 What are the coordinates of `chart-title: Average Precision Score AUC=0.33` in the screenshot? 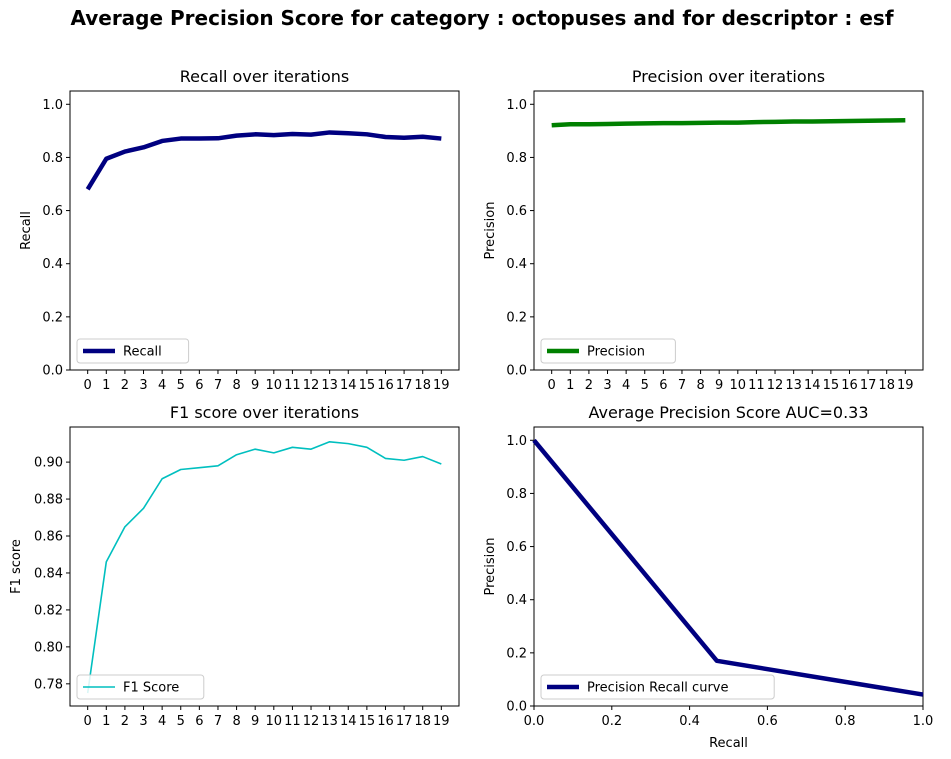 It's located at (728, 412).